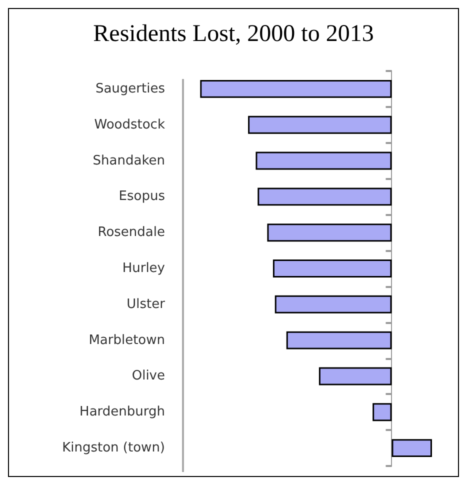 Image resolution: width=467 pixels, height=485 pixels. What do you see at coordinates (126, 340) in the screenshot?
I see `y-tick-label: Marbletown` at bounding box center [126, 340].